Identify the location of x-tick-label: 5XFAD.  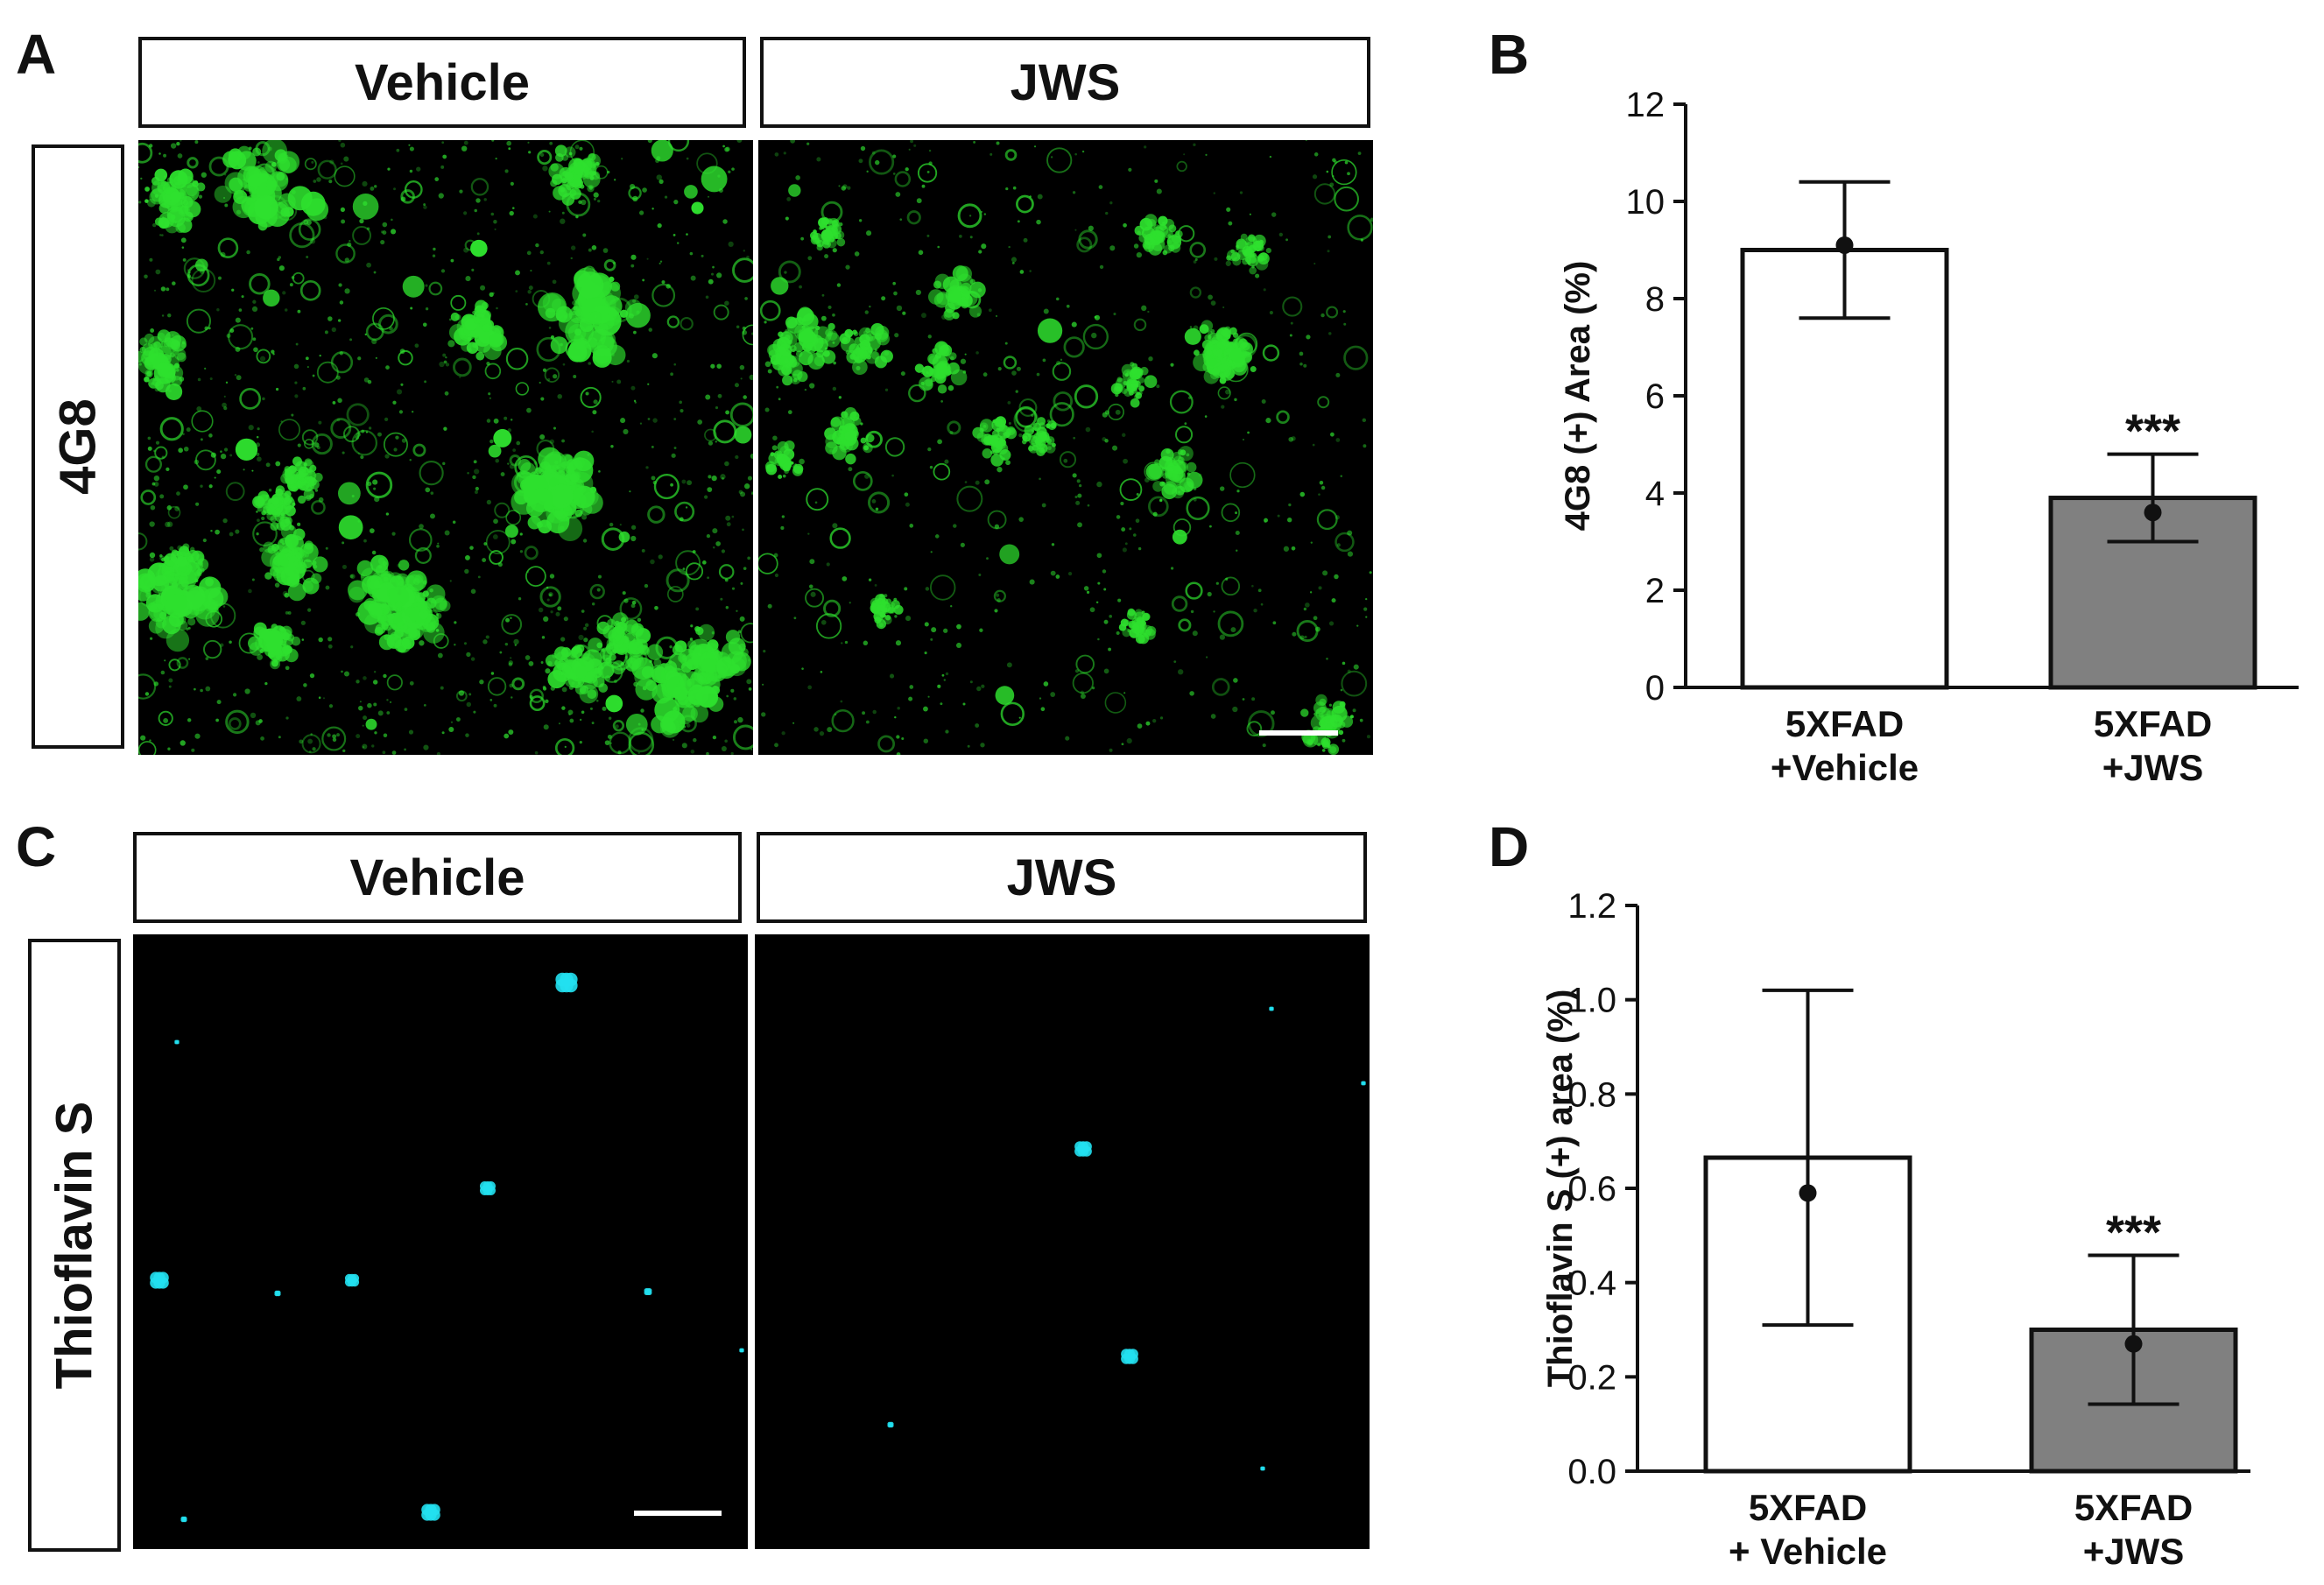
(1844, 723).